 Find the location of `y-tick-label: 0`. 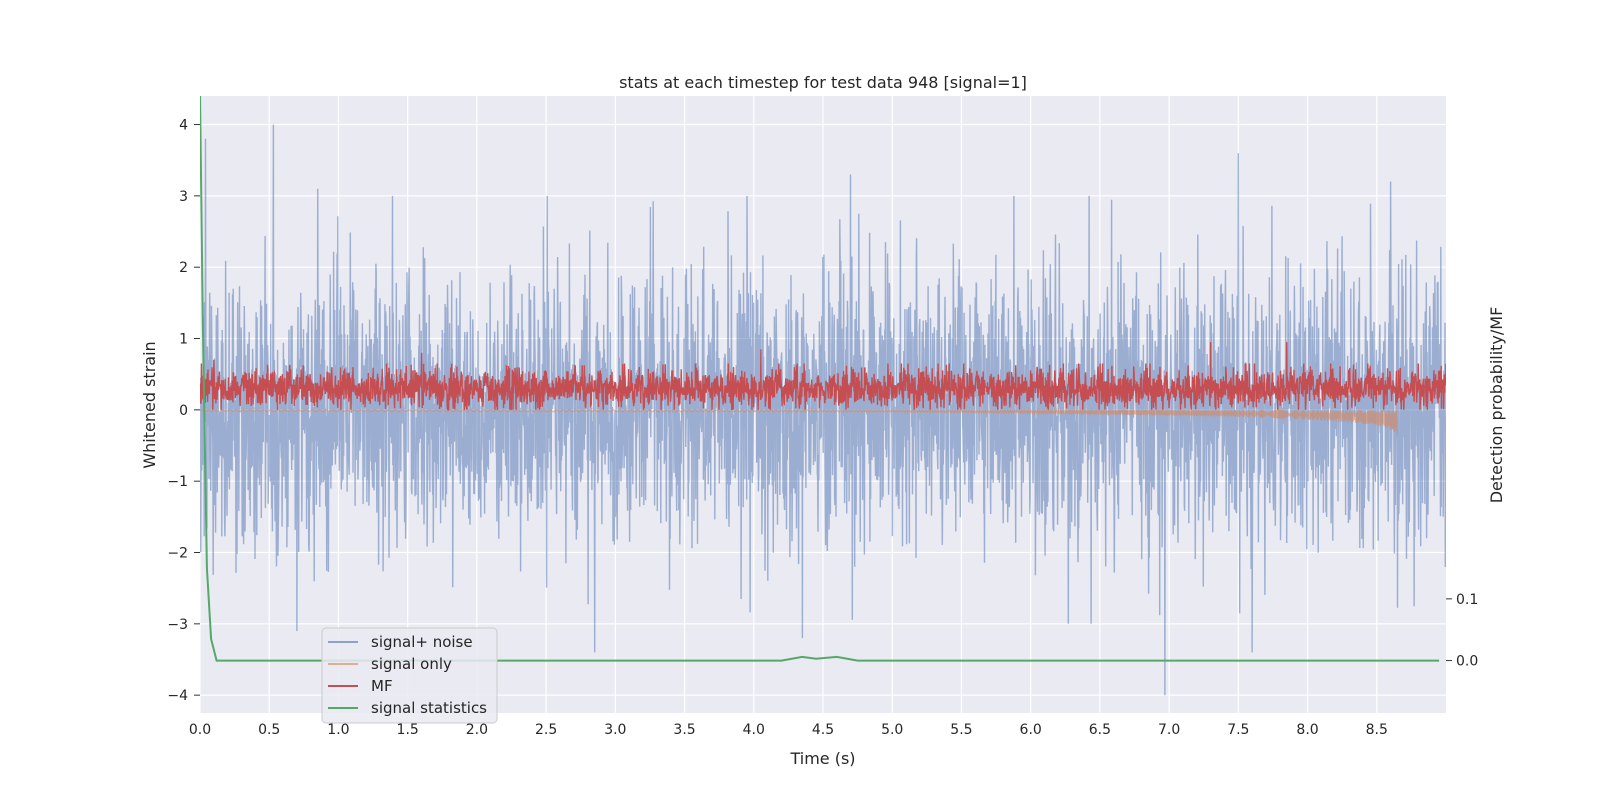

y-tick-label: 0 is located at coordinates (183, 411).